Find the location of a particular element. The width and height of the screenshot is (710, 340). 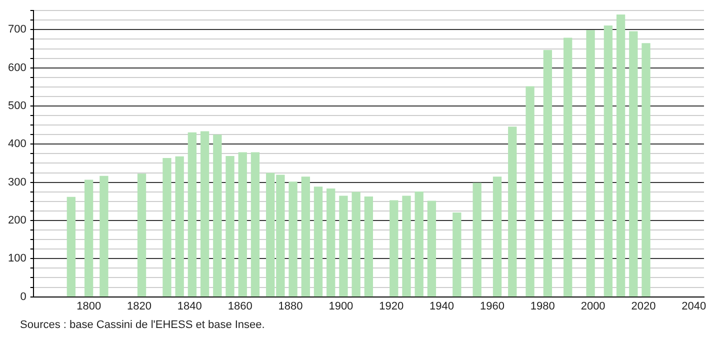

x-tick-label: 1840 is located at coordinates (189, 306).